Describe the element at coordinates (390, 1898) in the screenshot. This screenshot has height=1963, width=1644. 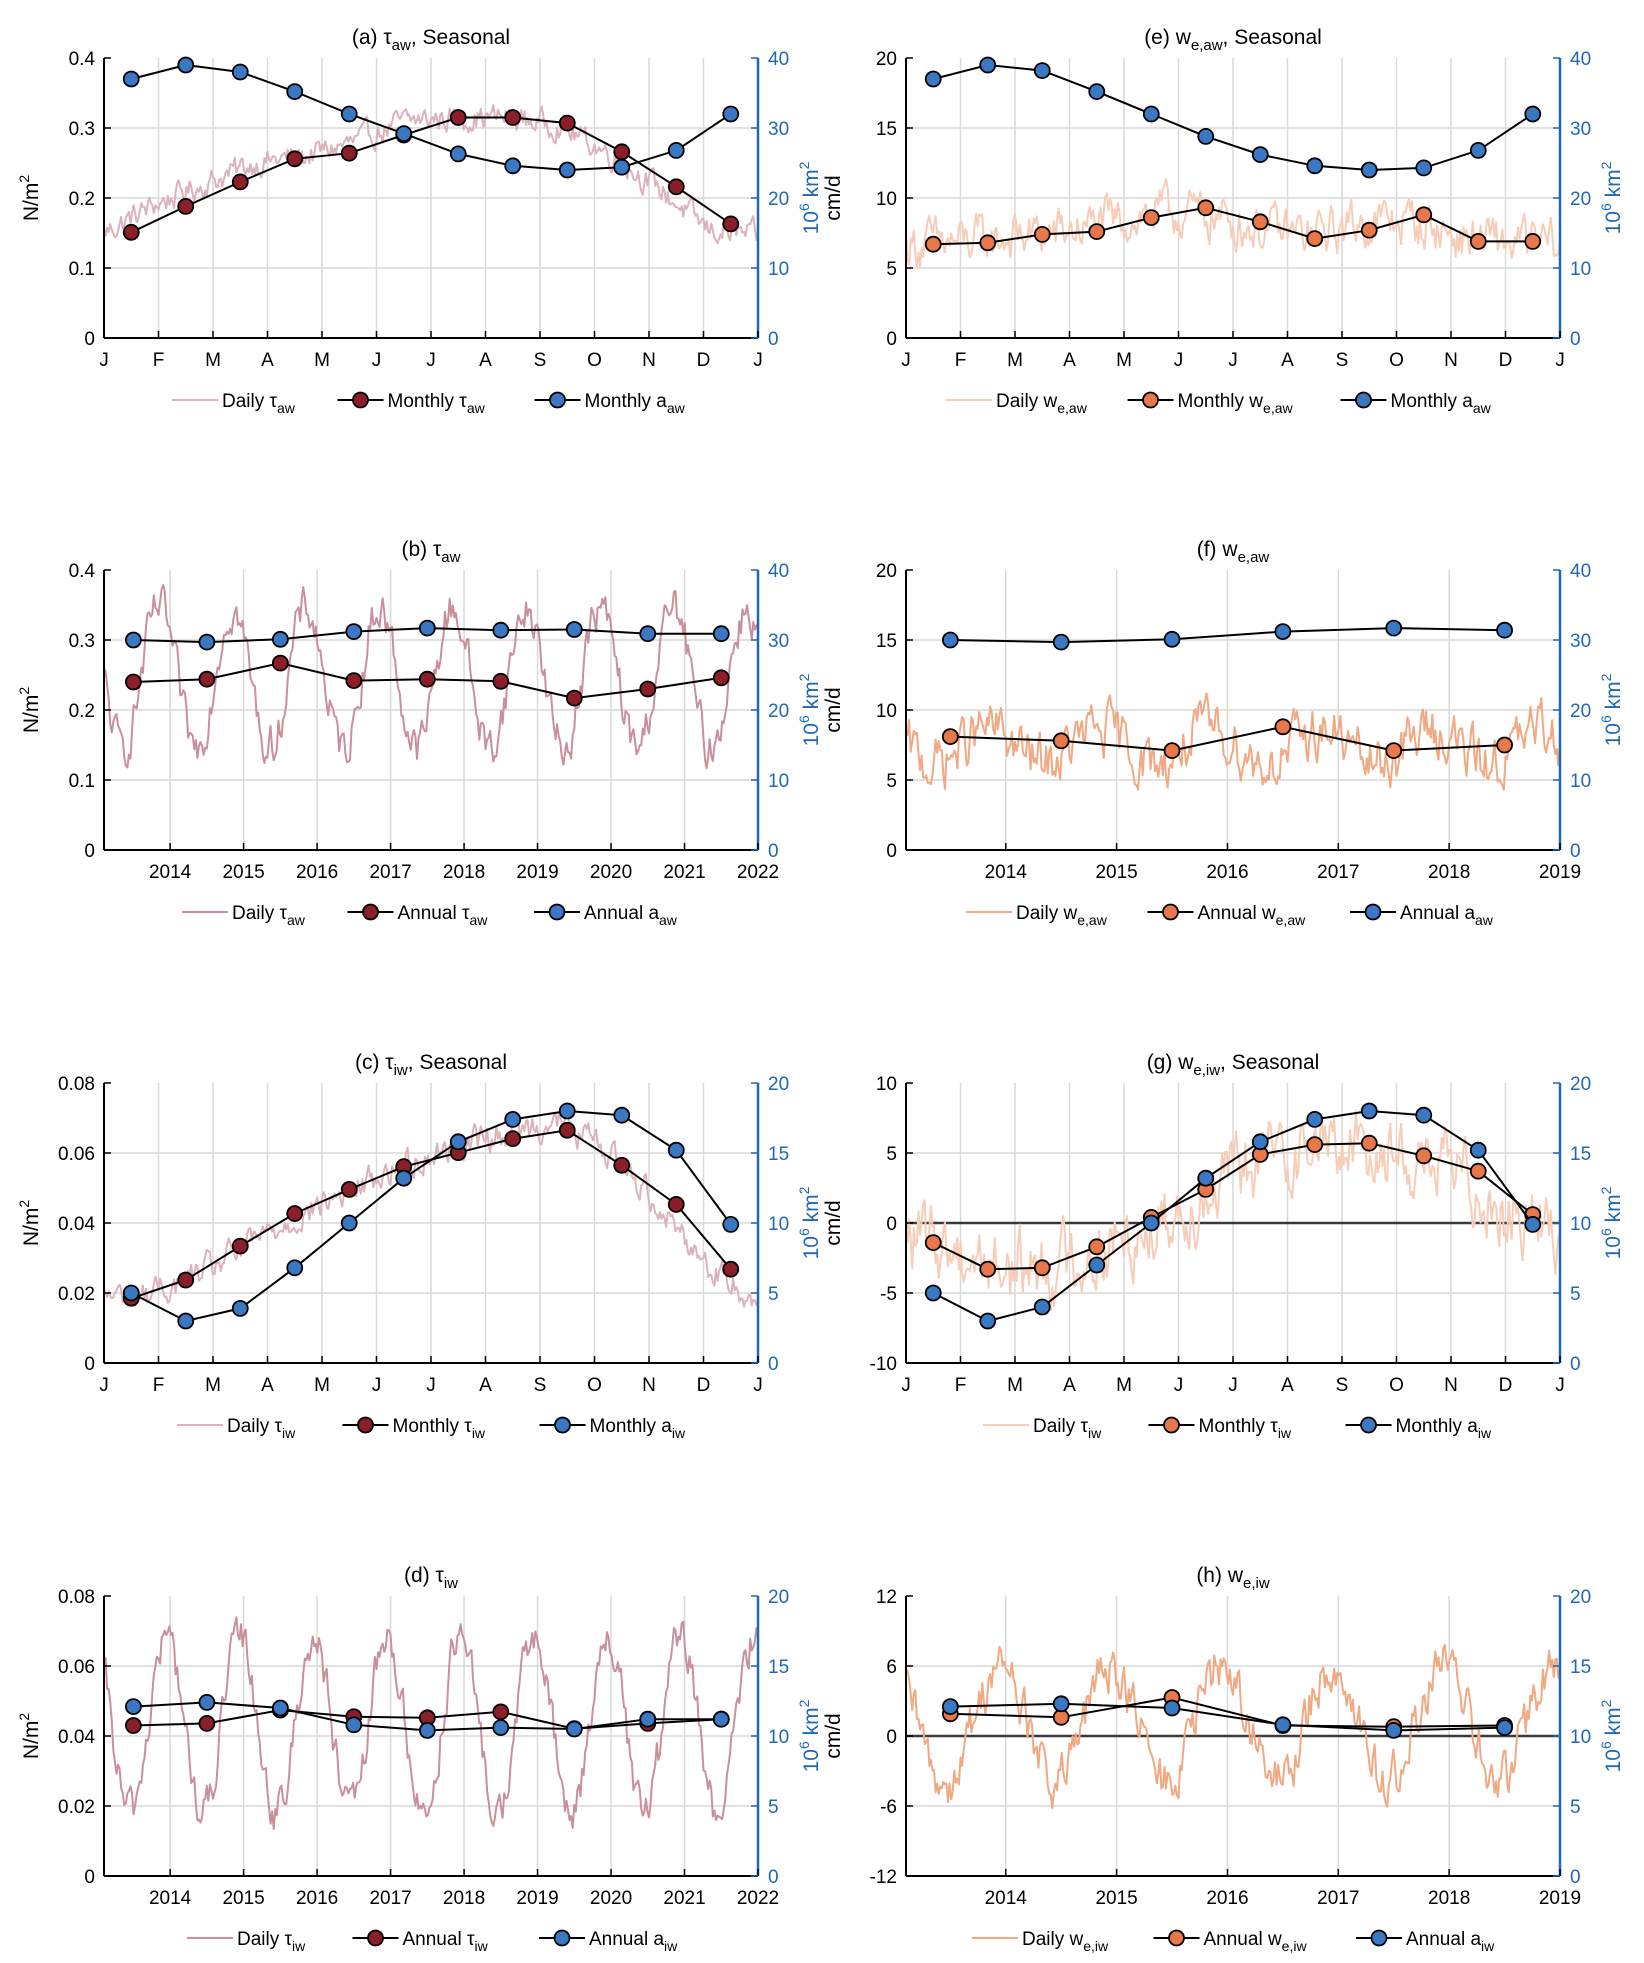
I see `x-tick-label: 2017` at that location.